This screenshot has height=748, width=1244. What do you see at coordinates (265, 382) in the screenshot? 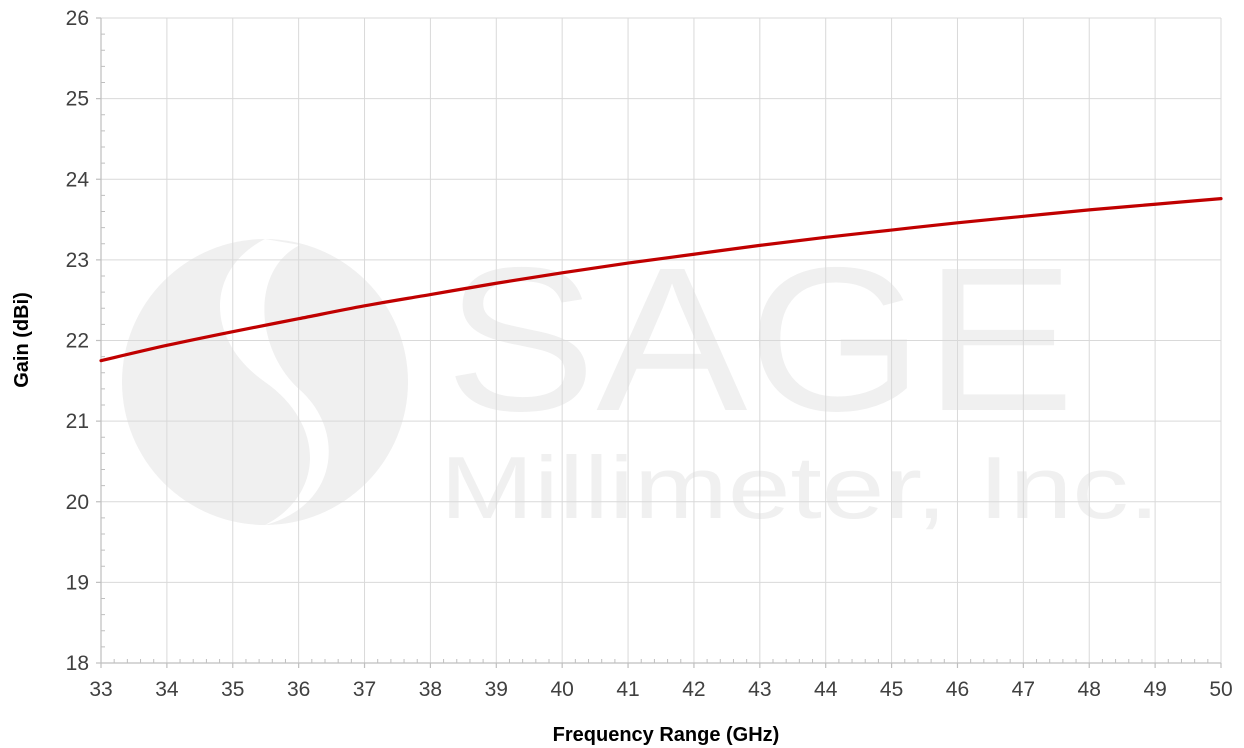
I see `sage-logo-mark` at bounding box center [265, 382].